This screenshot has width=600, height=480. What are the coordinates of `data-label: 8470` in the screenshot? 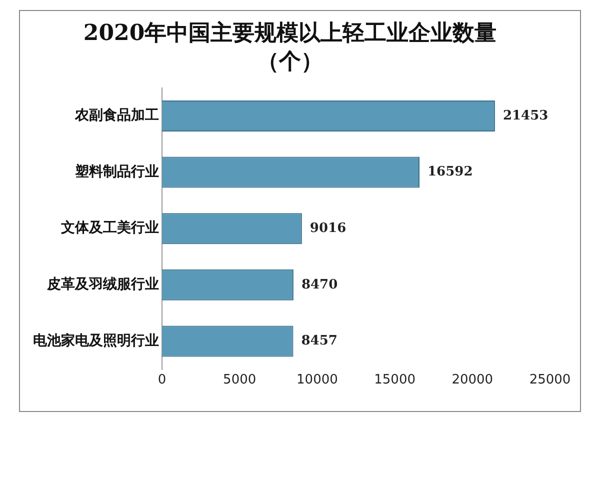 It's located at (319, 284).